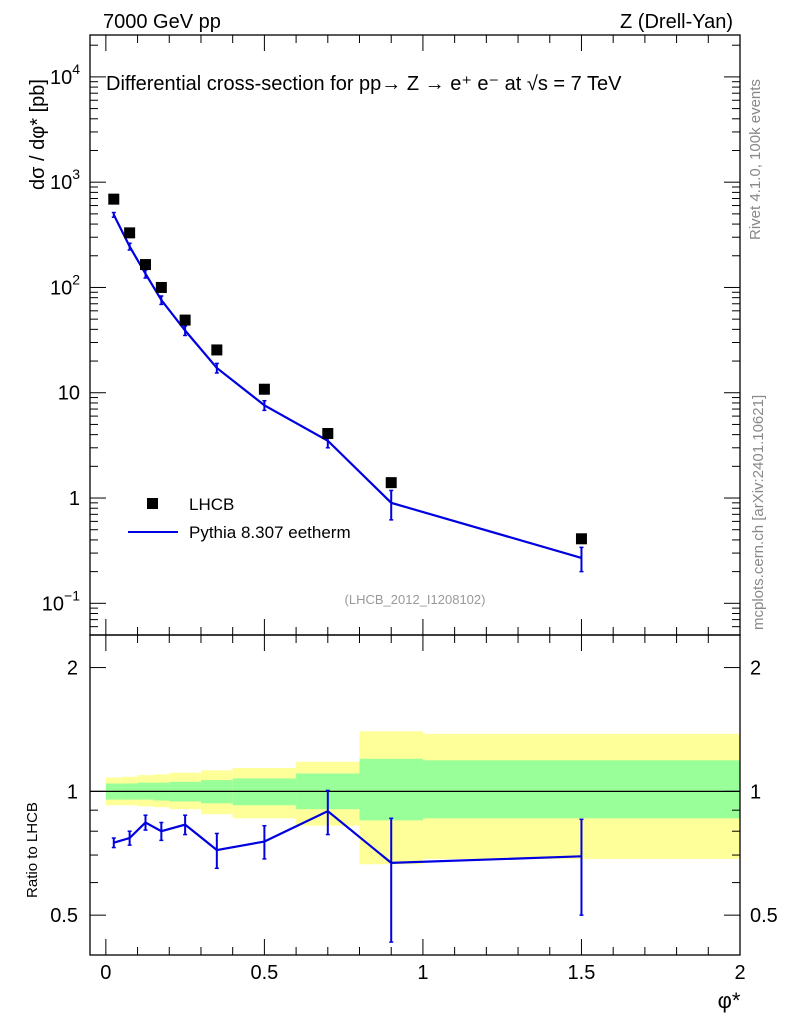 This screenshot has width=786, height=1024. Describe the element at coordinates (64, 916) in the screenshot. I see `ratio-y-tick-label: 0.5` at that location.